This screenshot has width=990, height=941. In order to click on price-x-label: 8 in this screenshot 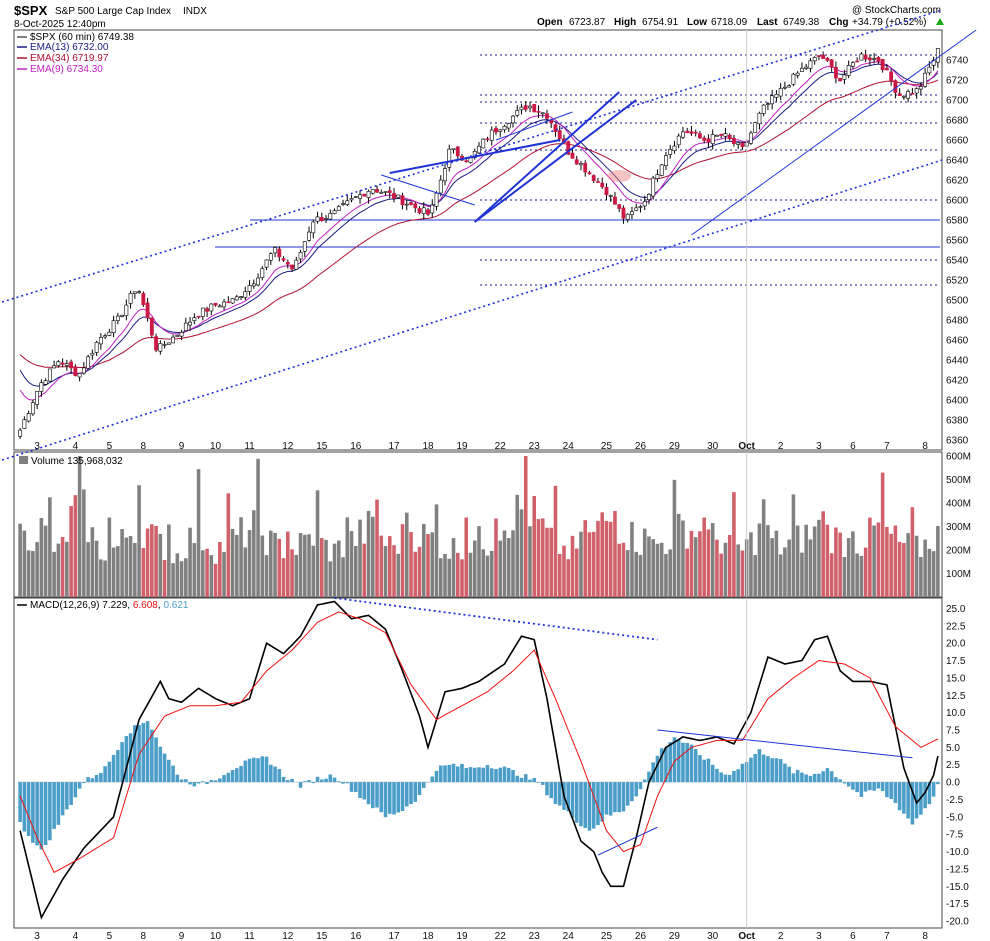, I will do `click(144, 446)`.